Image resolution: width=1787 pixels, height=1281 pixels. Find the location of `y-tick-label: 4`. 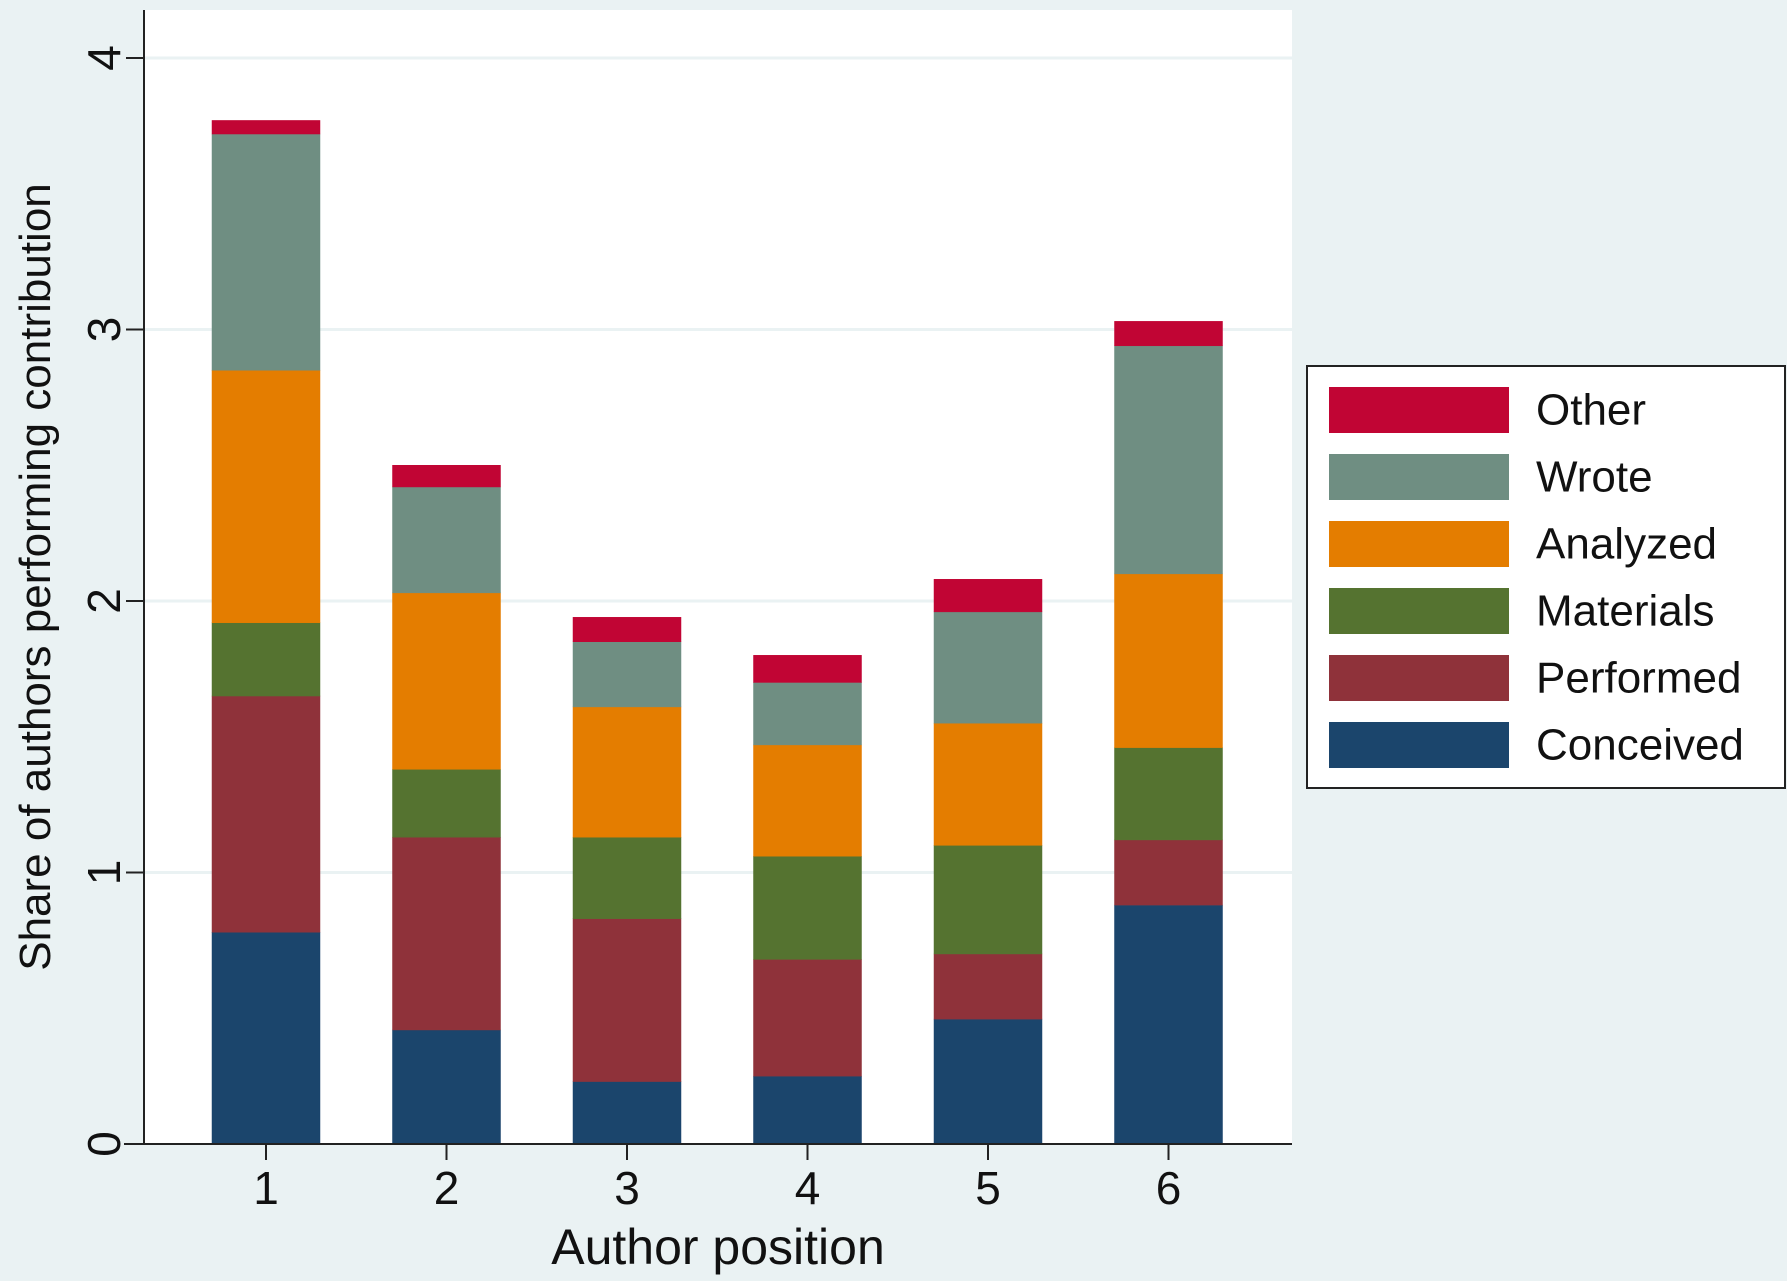

y-tick-label: 4 is located at coordinates (104, 58).